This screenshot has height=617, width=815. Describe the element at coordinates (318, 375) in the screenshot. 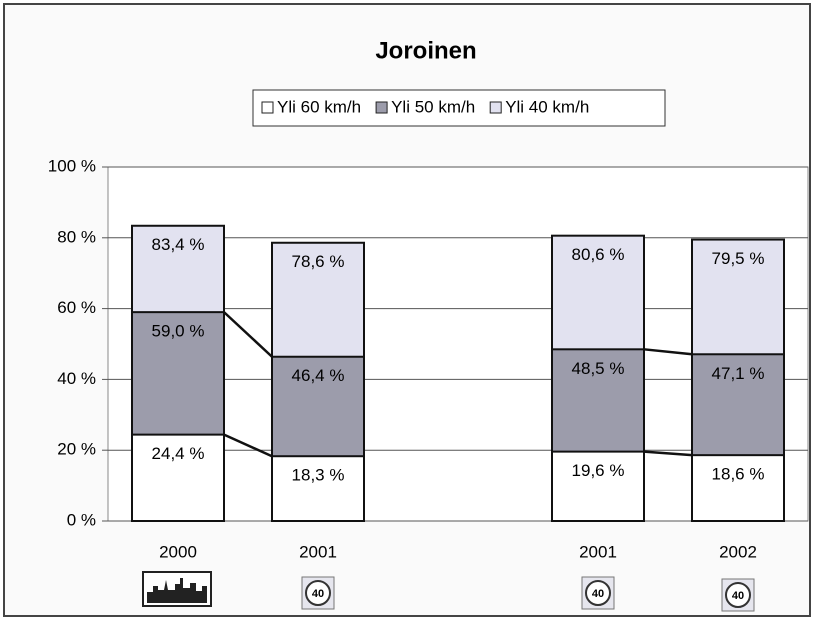

I see `value-label: 46,4 %` at that location.